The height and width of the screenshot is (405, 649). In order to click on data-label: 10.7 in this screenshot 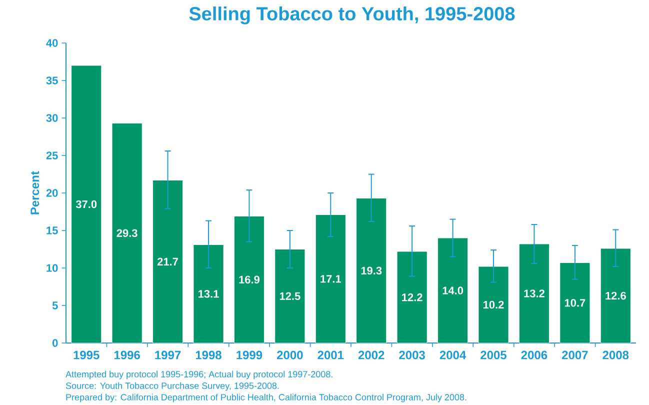, I will do `click(575, 302)`.